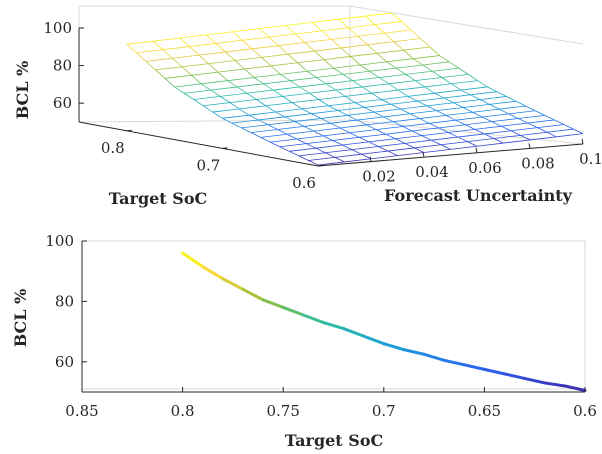 The height and width of the screenshot is (454, 602). Describe the element at coordinates (476, 150) in the screenshot. I see `x-tick-mark` at that location.